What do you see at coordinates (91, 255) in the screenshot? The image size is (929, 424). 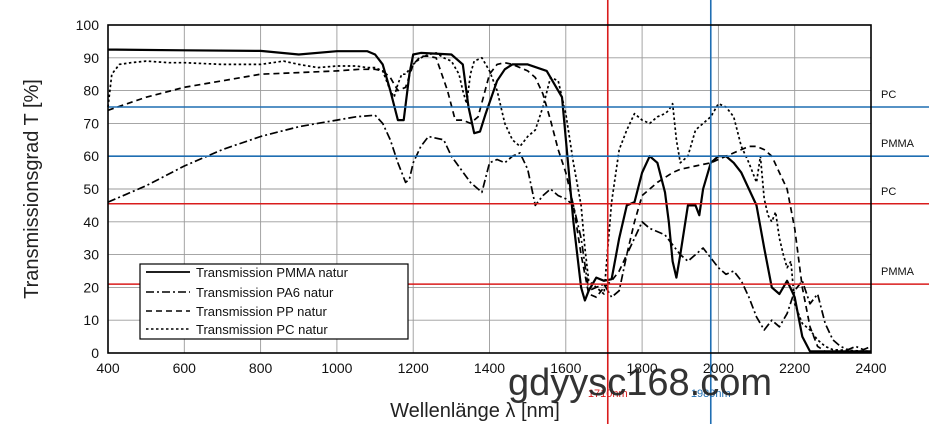 I see `y-tick-label: 30` at bounding box center [91, 255].